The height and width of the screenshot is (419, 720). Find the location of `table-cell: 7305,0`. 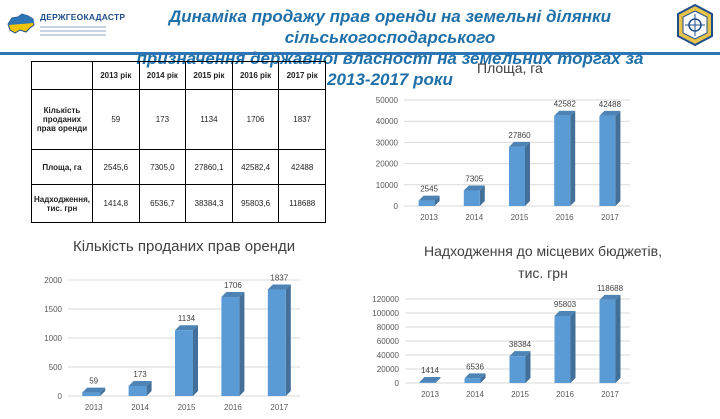

table-cell: 7305,0 is located at coordinates (162, 167).